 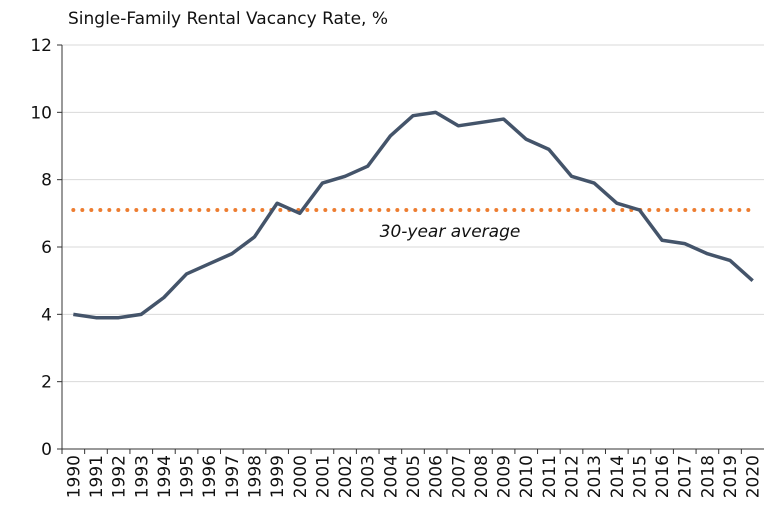 I want to click on x-tick-label: 2014, so click(x=618, y=476).